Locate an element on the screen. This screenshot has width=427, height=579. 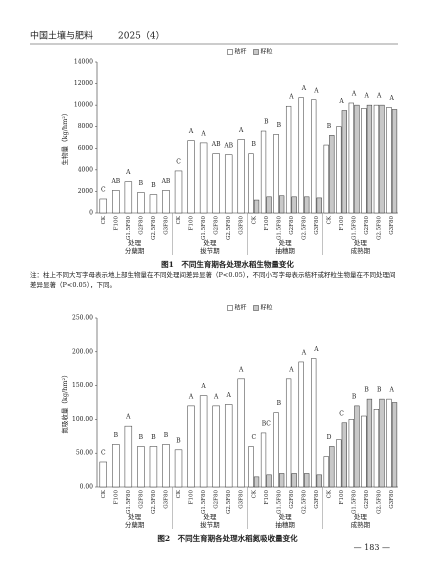
y-tick-label: 2000 is located at coordinates (85, 191).